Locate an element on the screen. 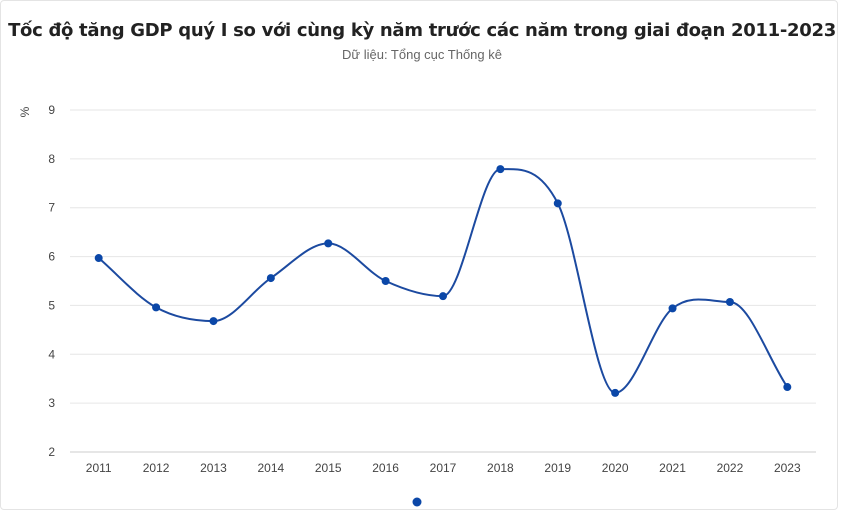  y-tick-label: 4 is located at coordinates (51, 354).